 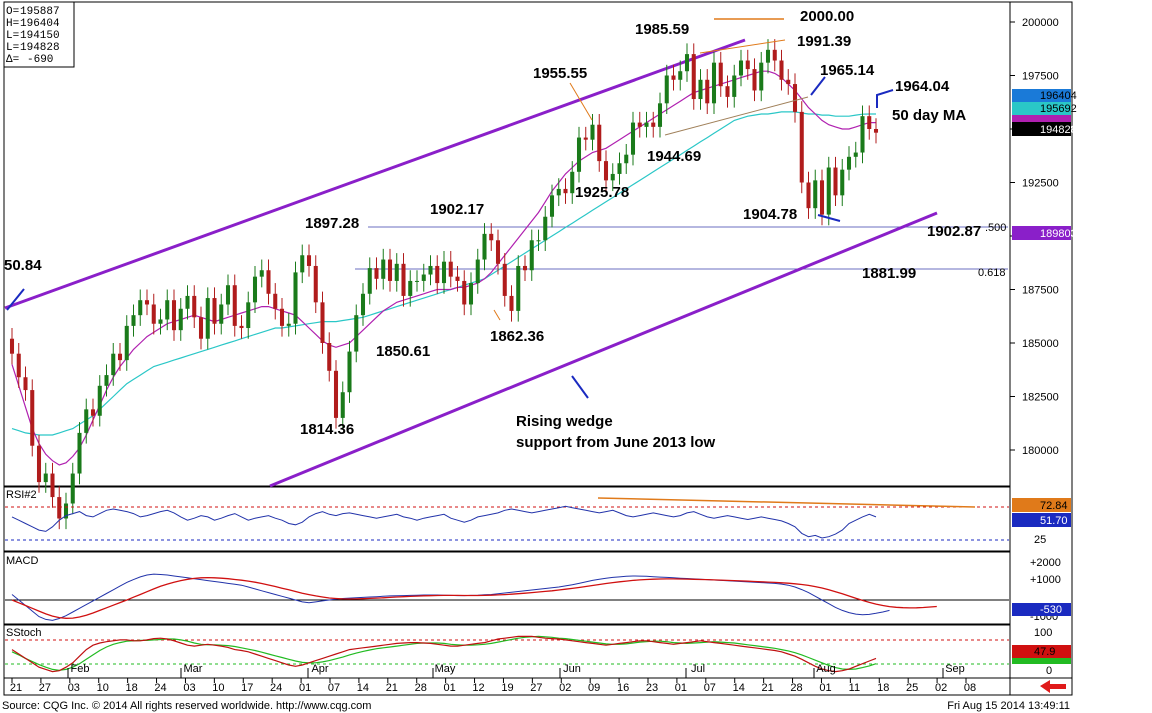 I want to click on orange-wedge-lower-line, so click(x=736, y=116).